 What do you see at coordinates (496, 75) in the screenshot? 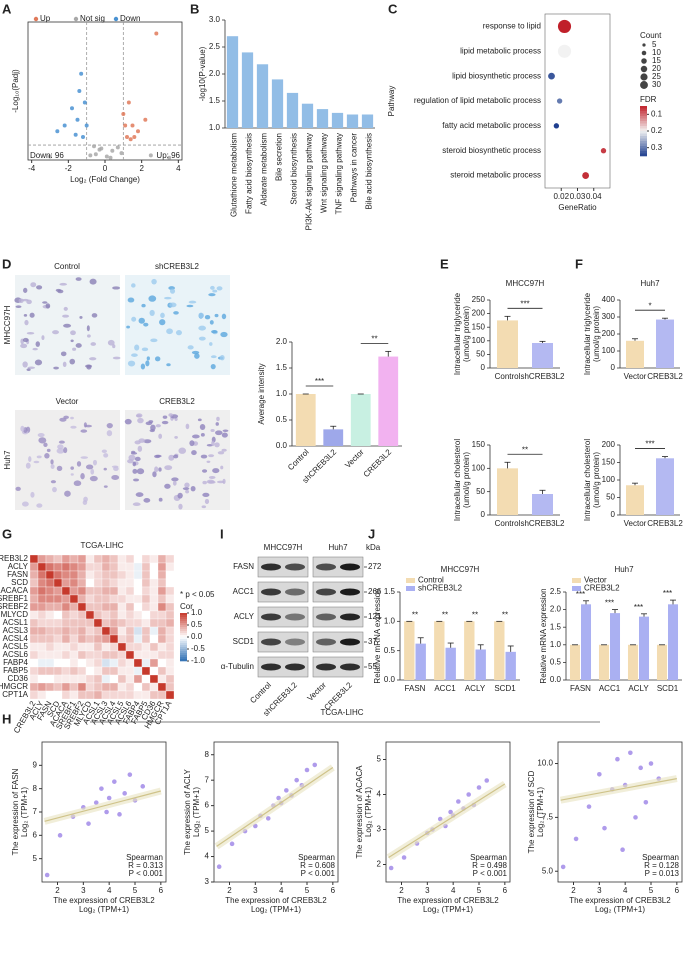
I see `y-tick-label: lipid biosynthetic process` at bounding box center [496, 75].